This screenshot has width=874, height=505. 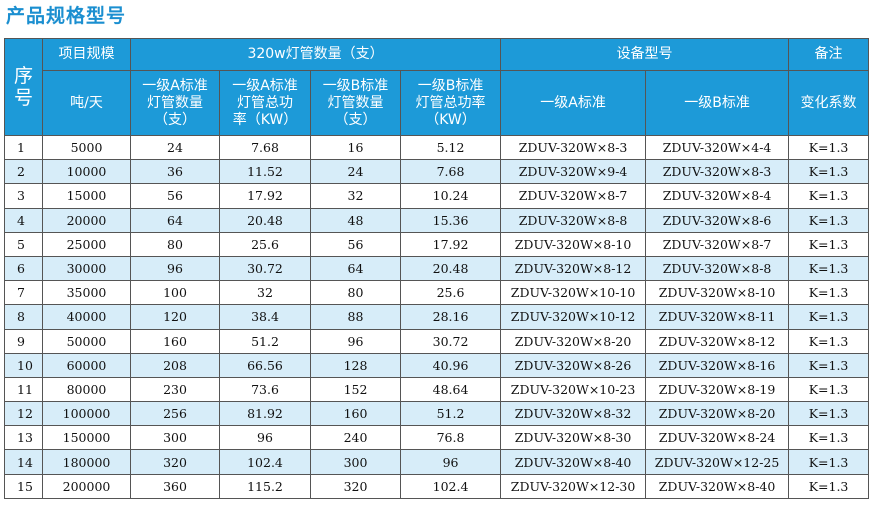 I want to click on header-cell: 一级B标准 灯管总功率 （KW）, so click(x=450, y=103).